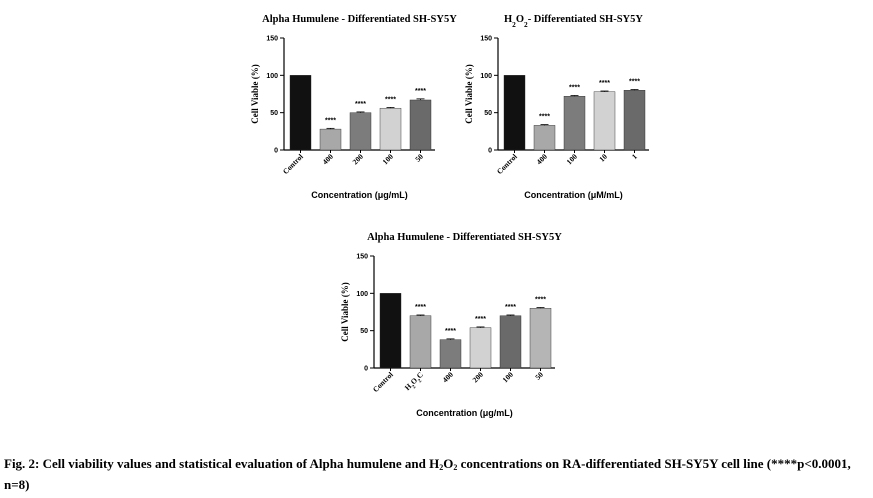 The image size is (873, 498). What do you see at coordinates (420, 342) in the screenshot?
I see `bar-h2o2c` at bounding box center [420, 342].